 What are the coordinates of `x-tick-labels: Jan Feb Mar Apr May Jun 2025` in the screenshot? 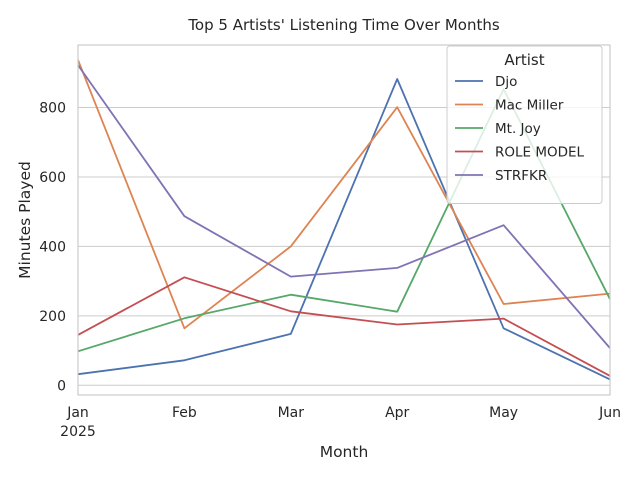 It's located at (340, 422).